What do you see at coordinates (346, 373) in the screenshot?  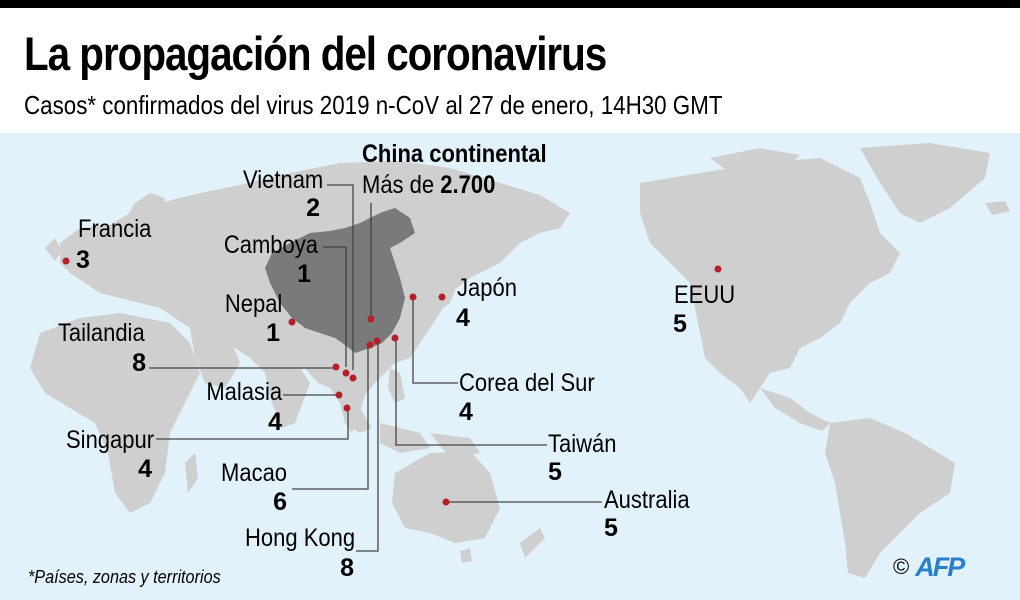 I see `marker-camboya` at bounding box center [346, 373].